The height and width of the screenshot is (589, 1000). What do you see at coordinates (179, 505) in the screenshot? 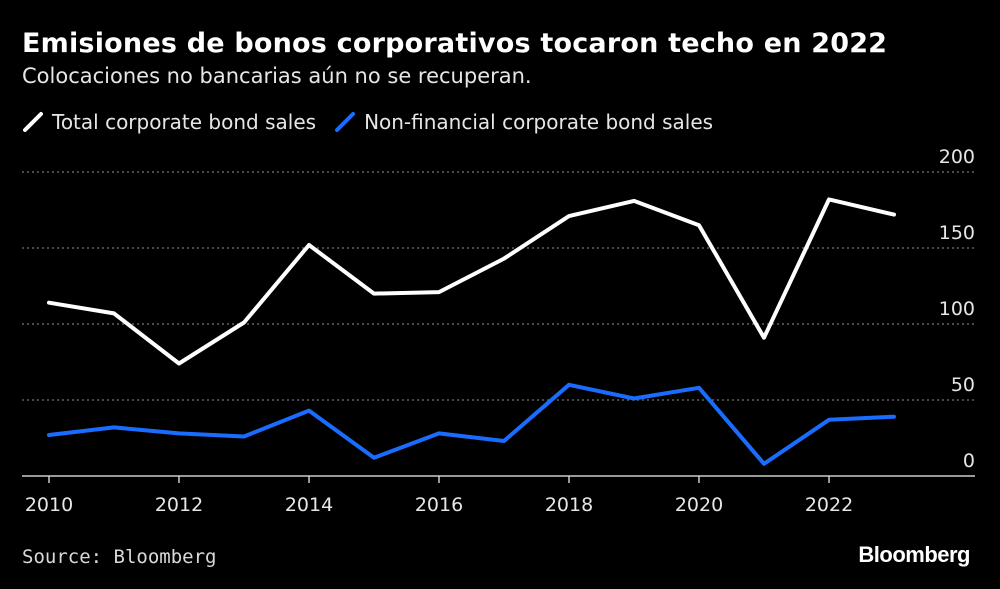
I see `x-tick-label-2012: 2012` at bounding box center [179, 505].